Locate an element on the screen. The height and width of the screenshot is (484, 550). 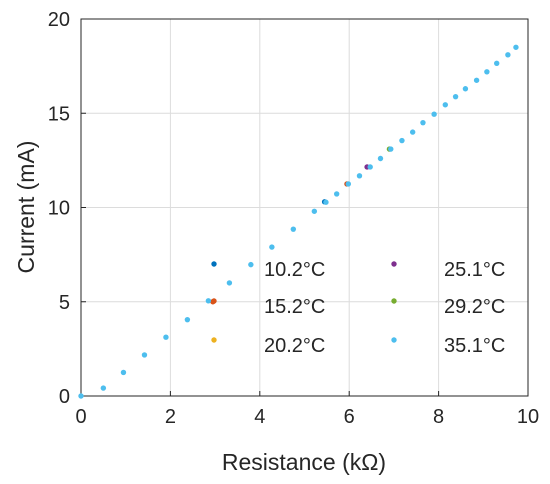
x-tick-labels: 0 2 4 6 8 10 is located at coordinates (307, 417).